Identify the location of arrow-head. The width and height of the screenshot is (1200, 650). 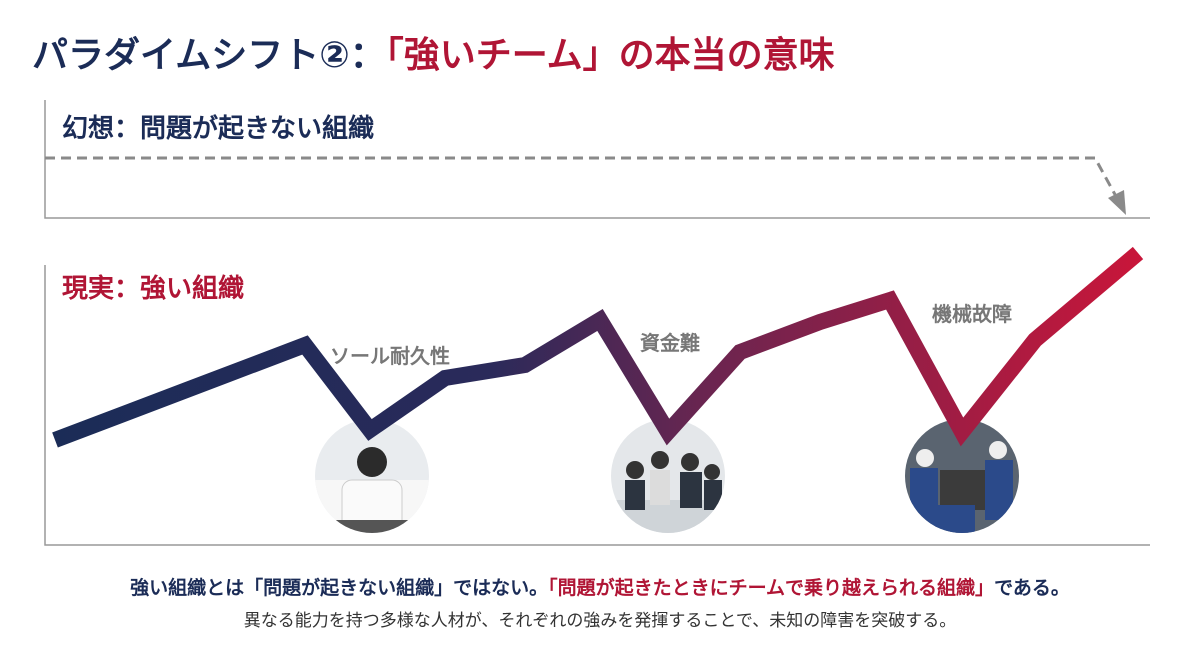
(1117, 202).